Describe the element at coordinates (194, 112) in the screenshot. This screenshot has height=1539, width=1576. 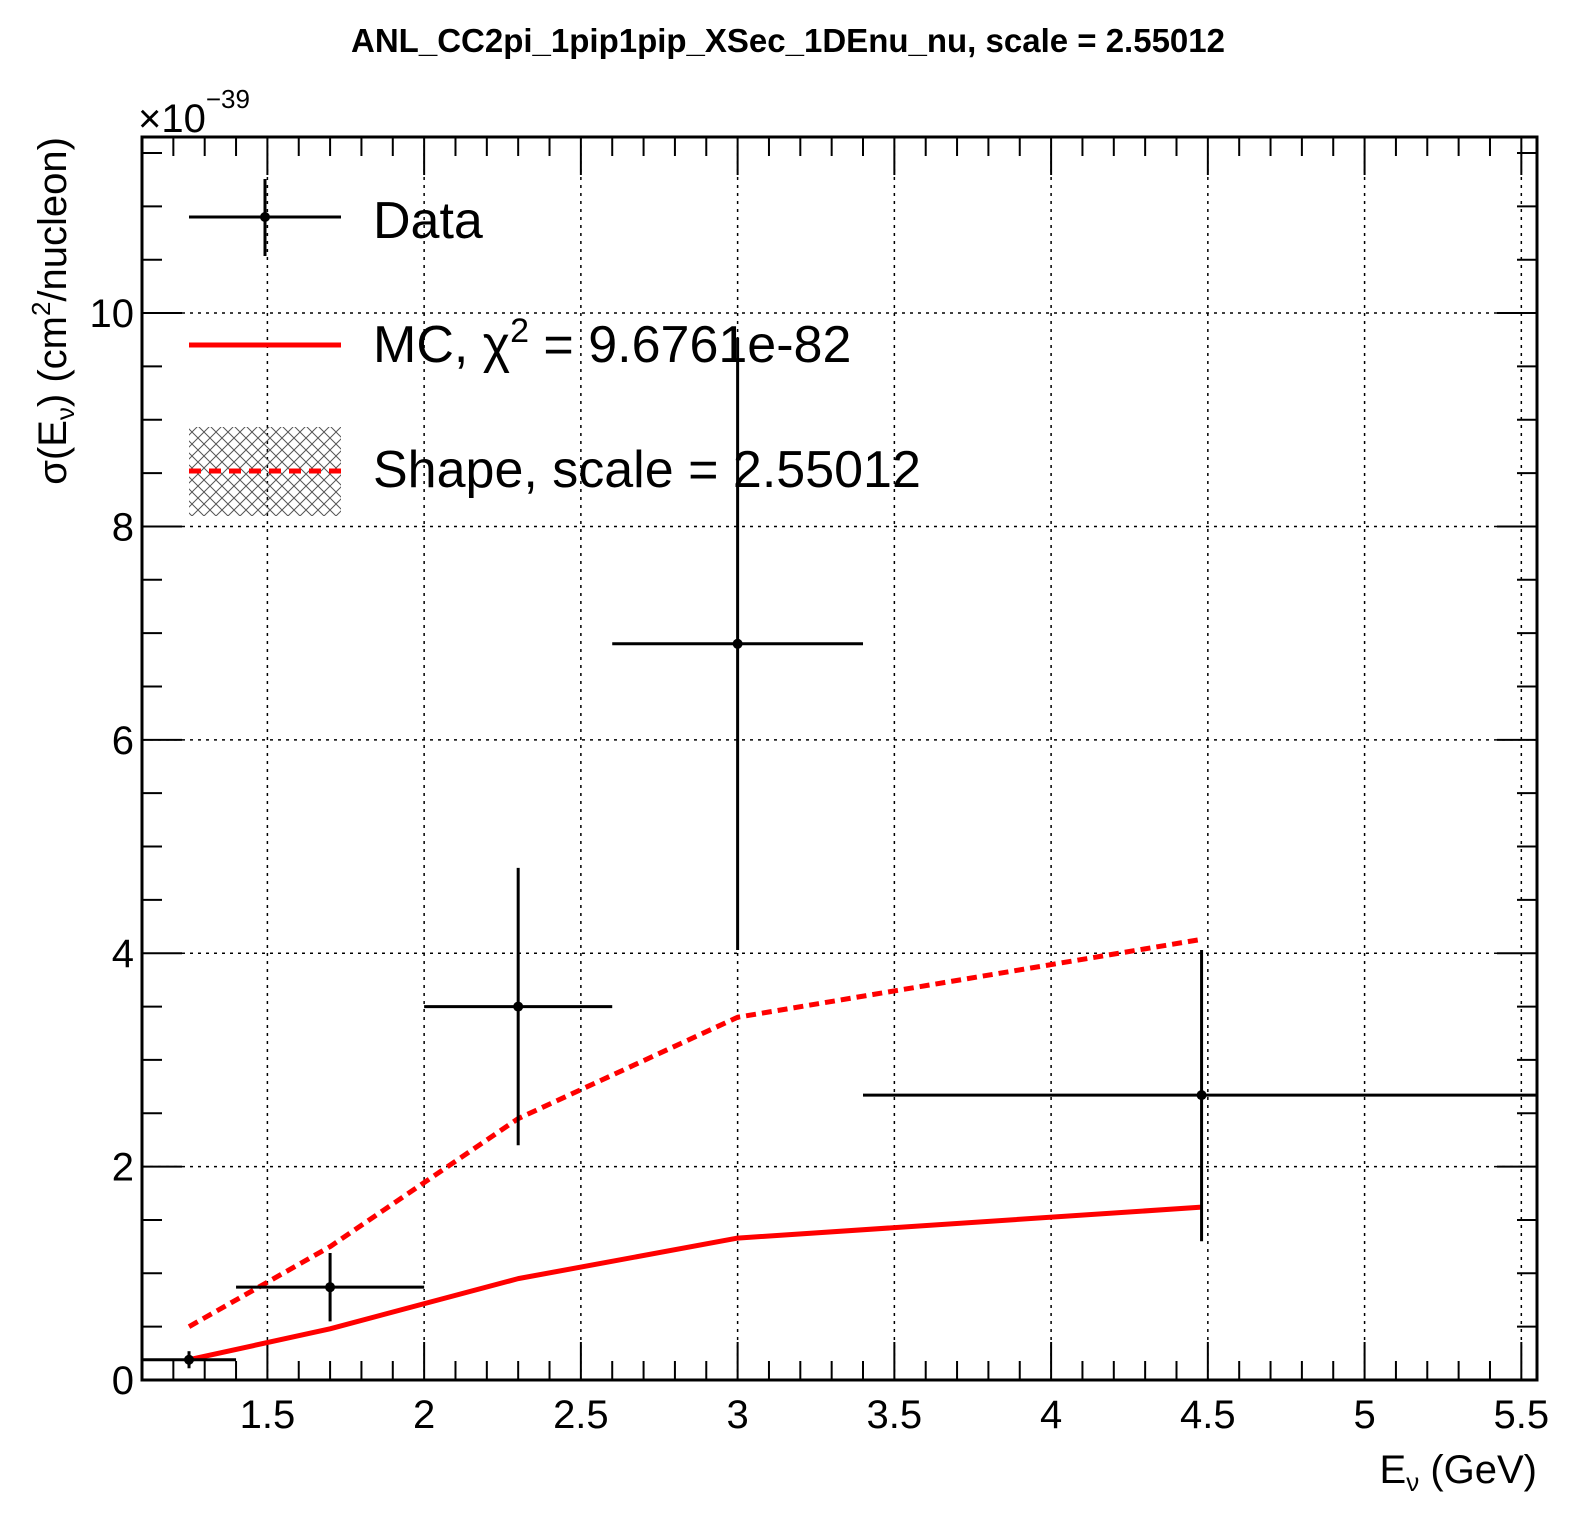
I see `y-multiplier: ×10⁻³⁹` at that location.